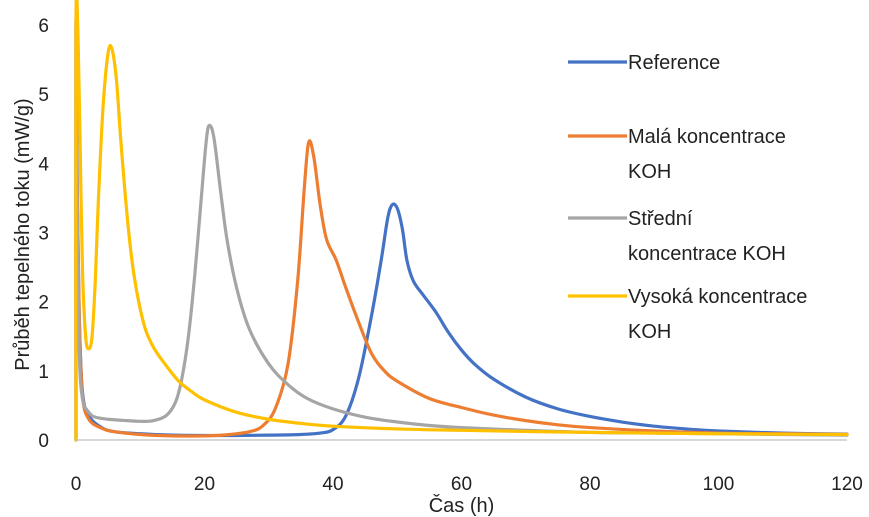 The height and width of the screenshot is (517, 869). What do you see at coordinates (677, 154) in the screenshot?
I see `legend-item: Malá koncentrace KOH` at bounding box center [677, 154].